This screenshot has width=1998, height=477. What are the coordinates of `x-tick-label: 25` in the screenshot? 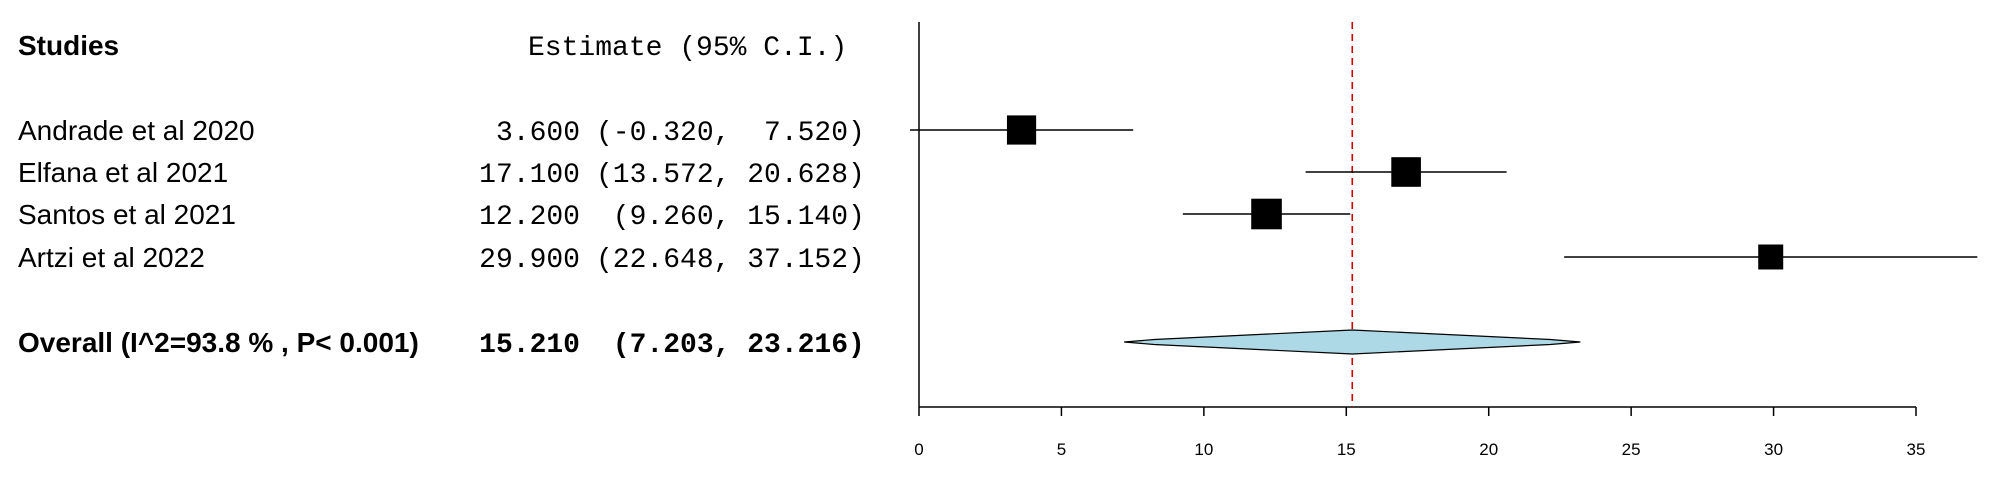 It's located at (1631, 449).